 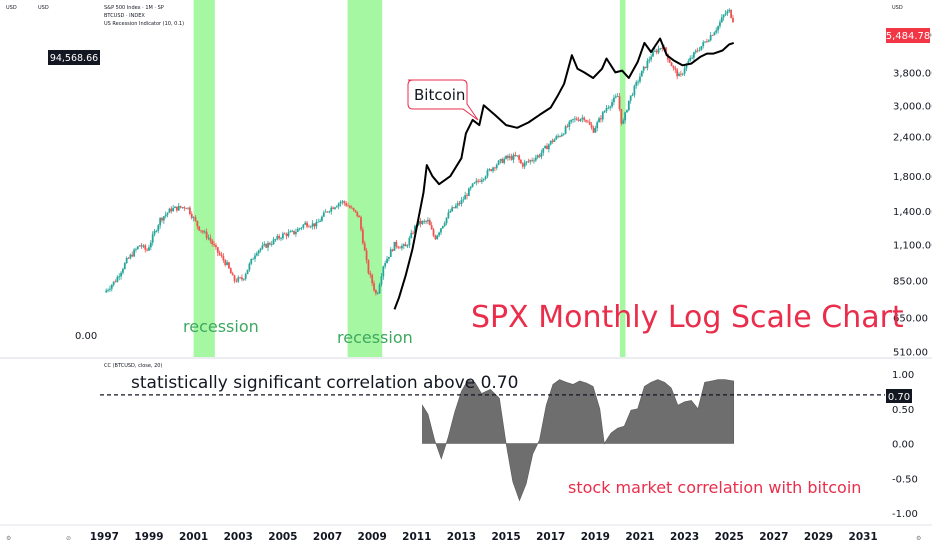 I want to click on price-tick-8: 3,000.00, so click(x=912, y=106).